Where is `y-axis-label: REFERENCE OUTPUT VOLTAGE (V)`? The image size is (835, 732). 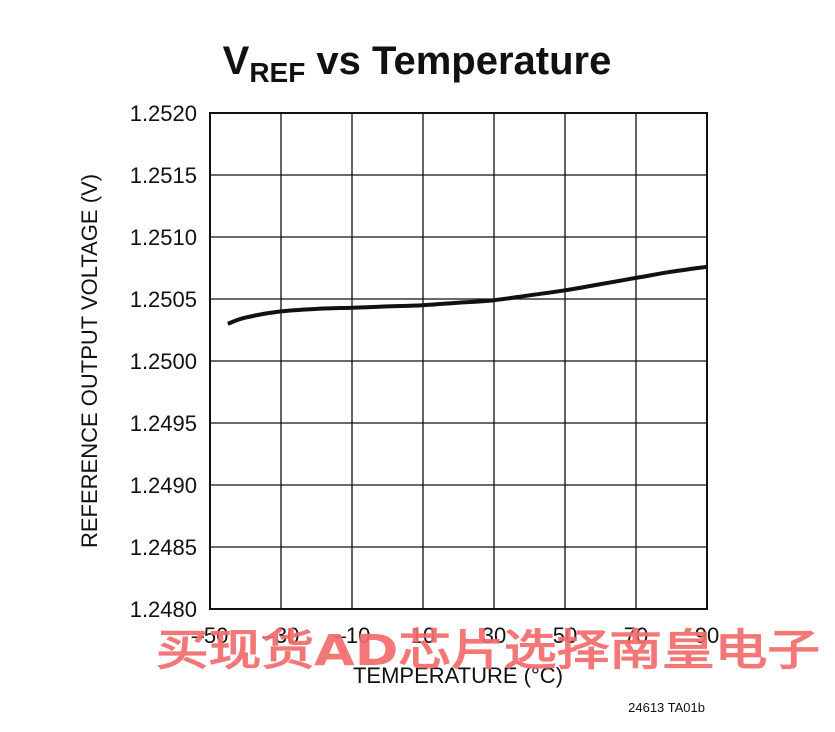
y-axis-label: REFERENCE OUTPUT VOLTAGE (V) is located at coordinates (89, 361).